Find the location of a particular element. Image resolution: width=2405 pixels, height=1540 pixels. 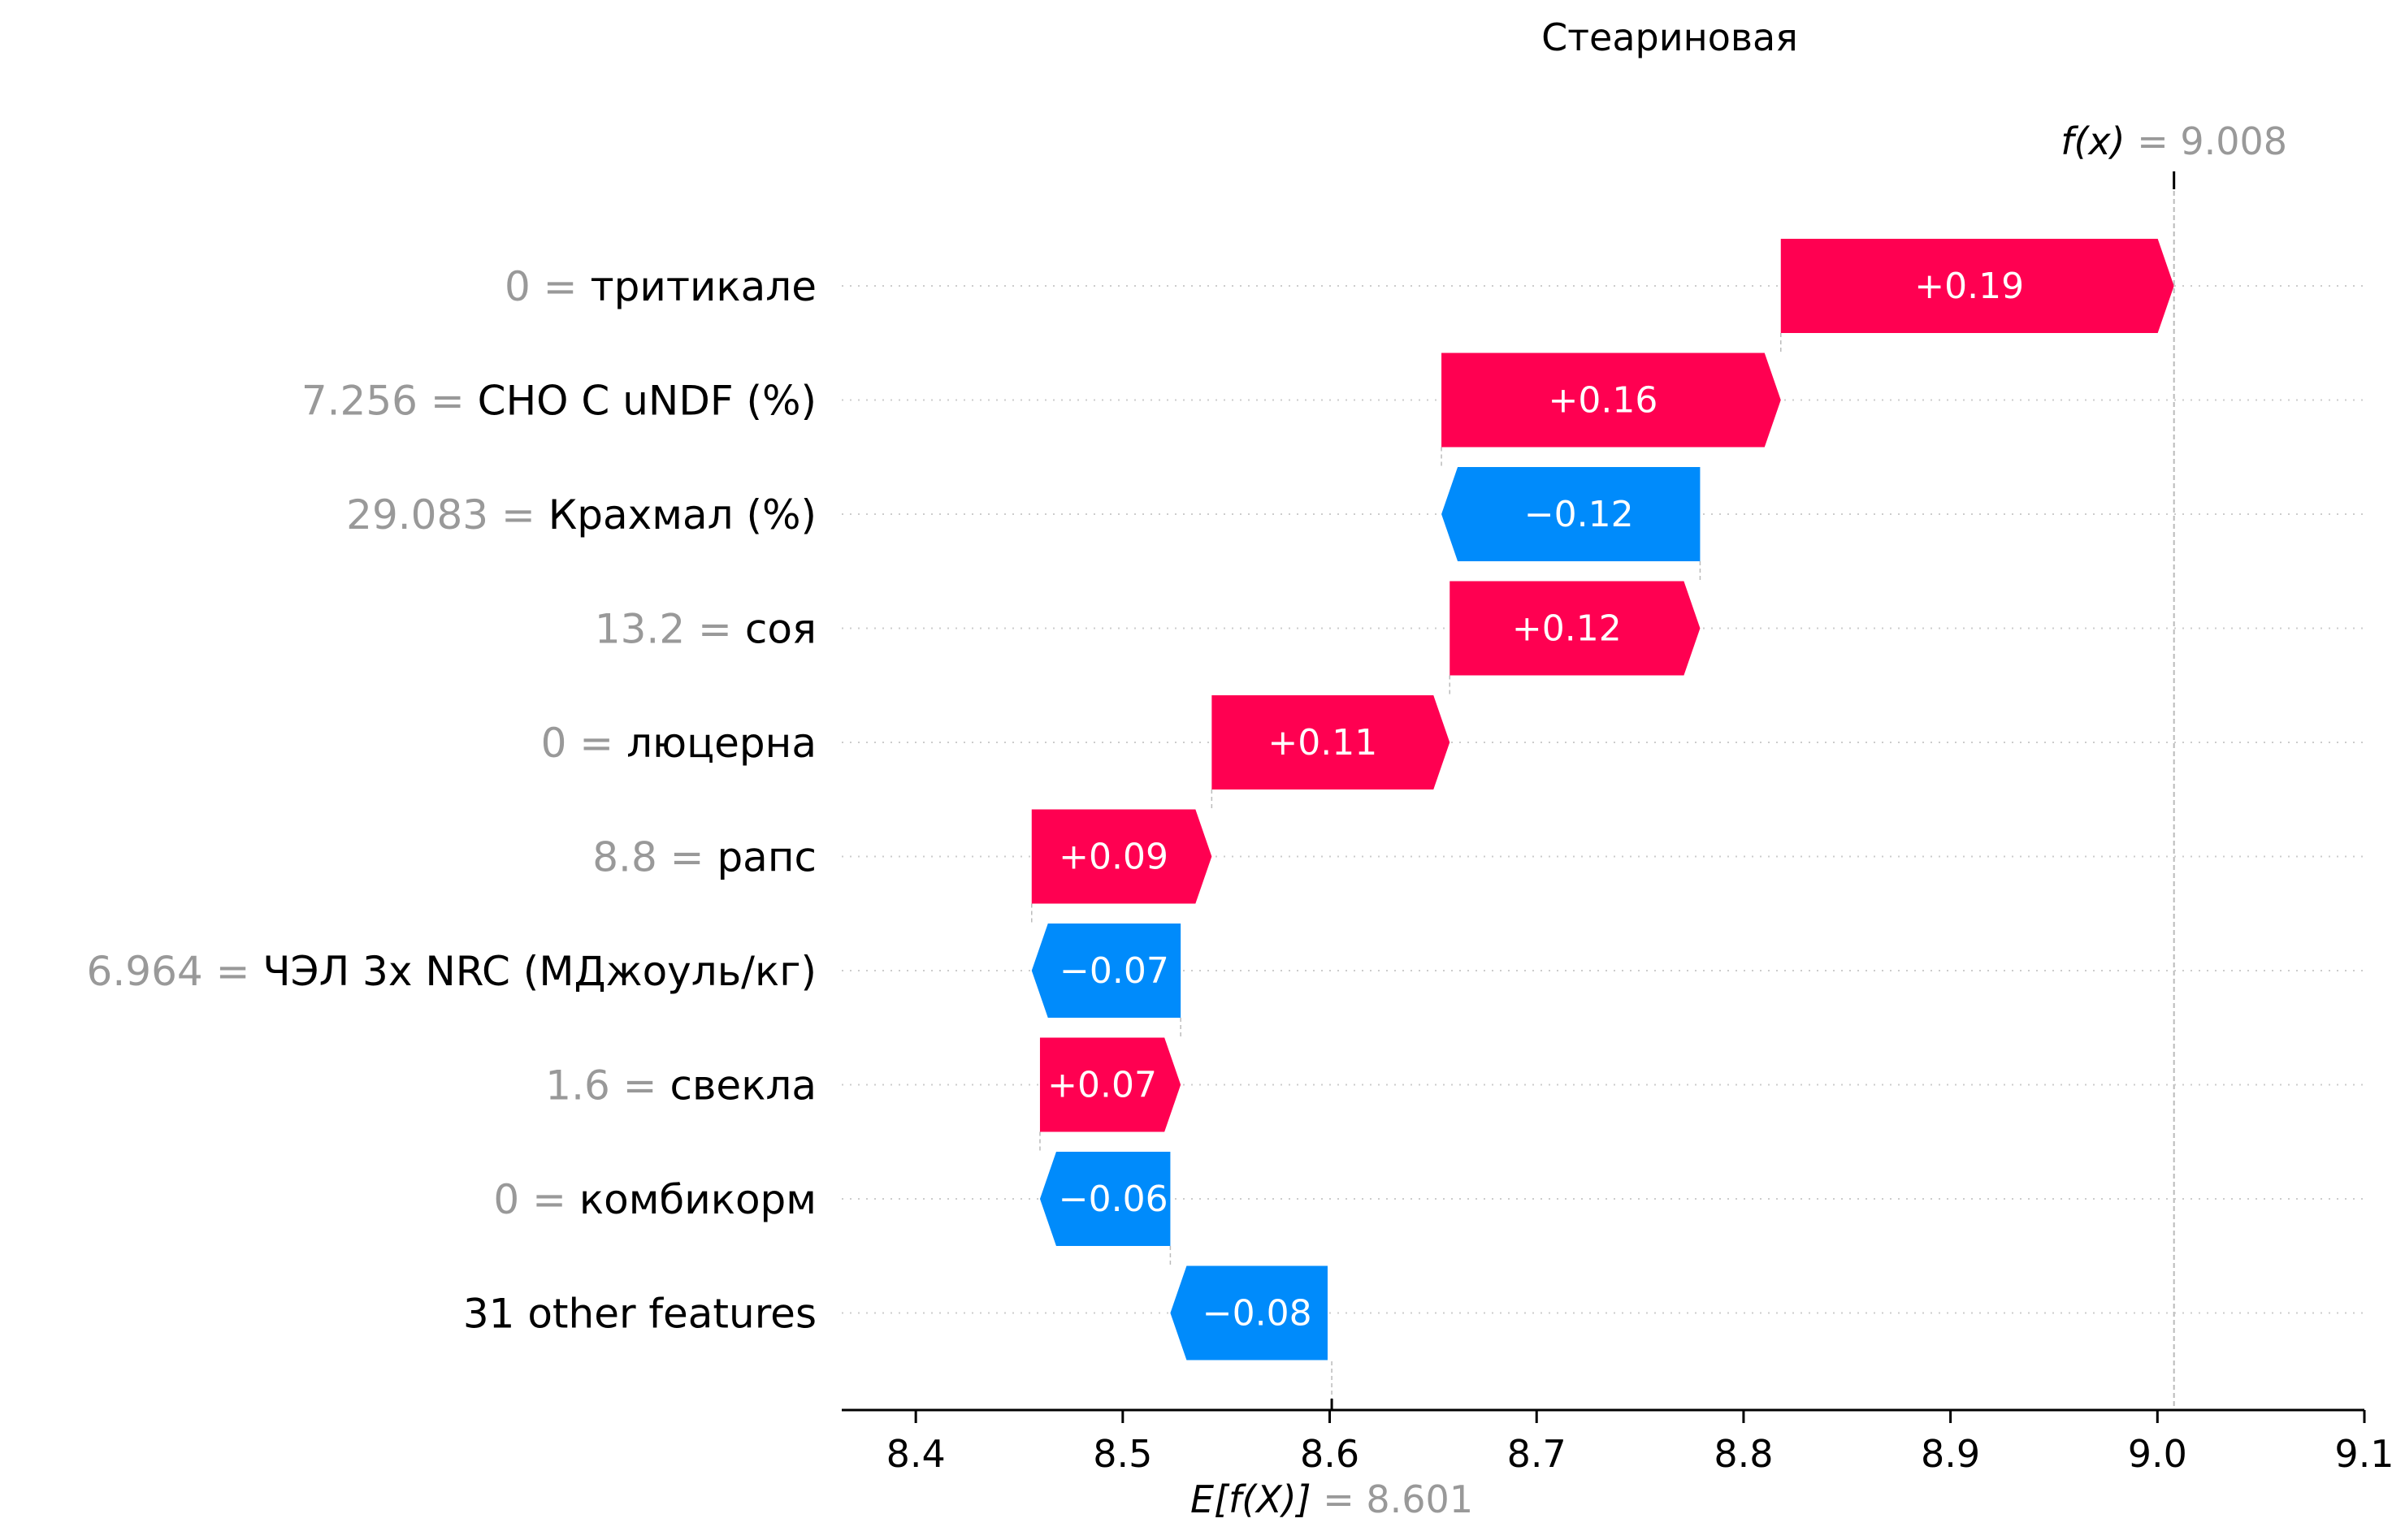

base-label-prefix: E[f(X)] is located at coordinates (1256, 1499).